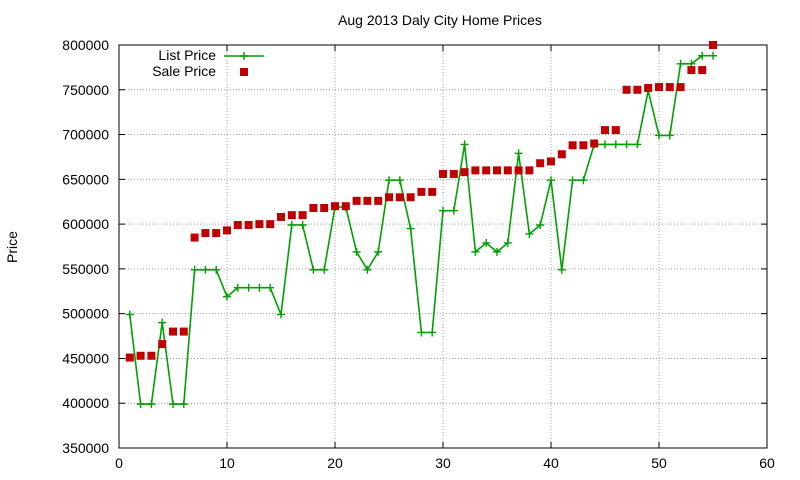 Image resolution: width=800 pixels, height=480 pixels. What do you see at coordinates (85, 448) in the screenshot?
I see `y-tick-label: 350000` at bounding box center [85, 448].